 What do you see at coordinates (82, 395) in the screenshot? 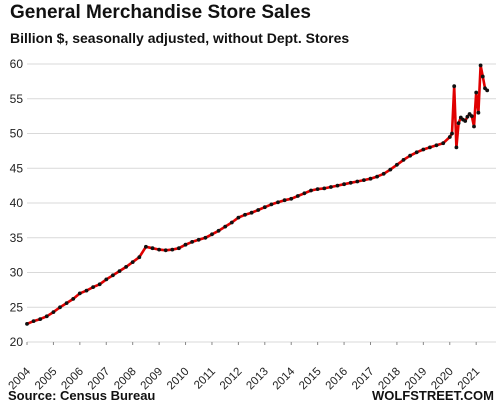
I see `source-note: Source: Census Bureau` at bounding box center [82, 395].